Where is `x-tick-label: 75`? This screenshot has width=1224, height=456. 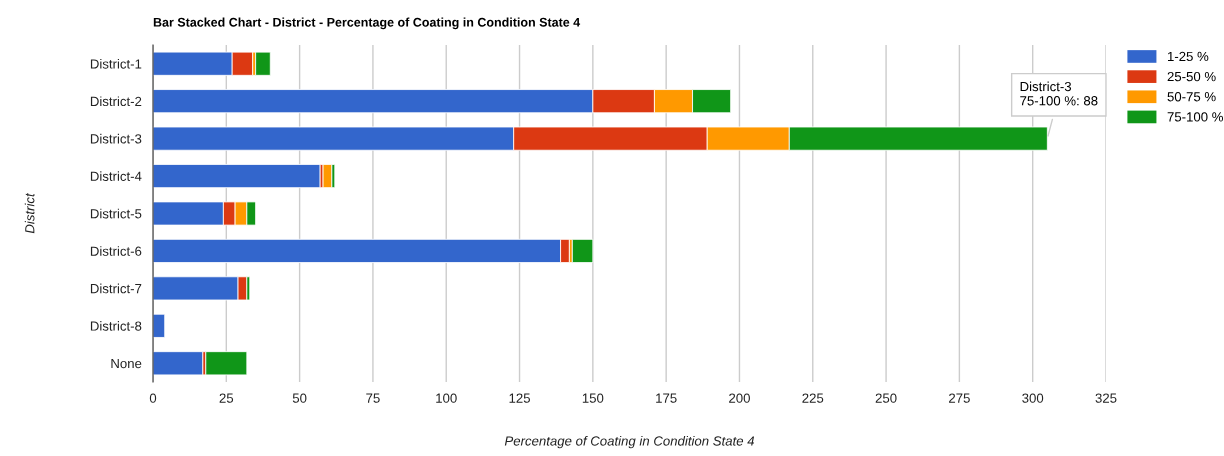
x-tick-label: 75 is located at coordinates (373, 398).